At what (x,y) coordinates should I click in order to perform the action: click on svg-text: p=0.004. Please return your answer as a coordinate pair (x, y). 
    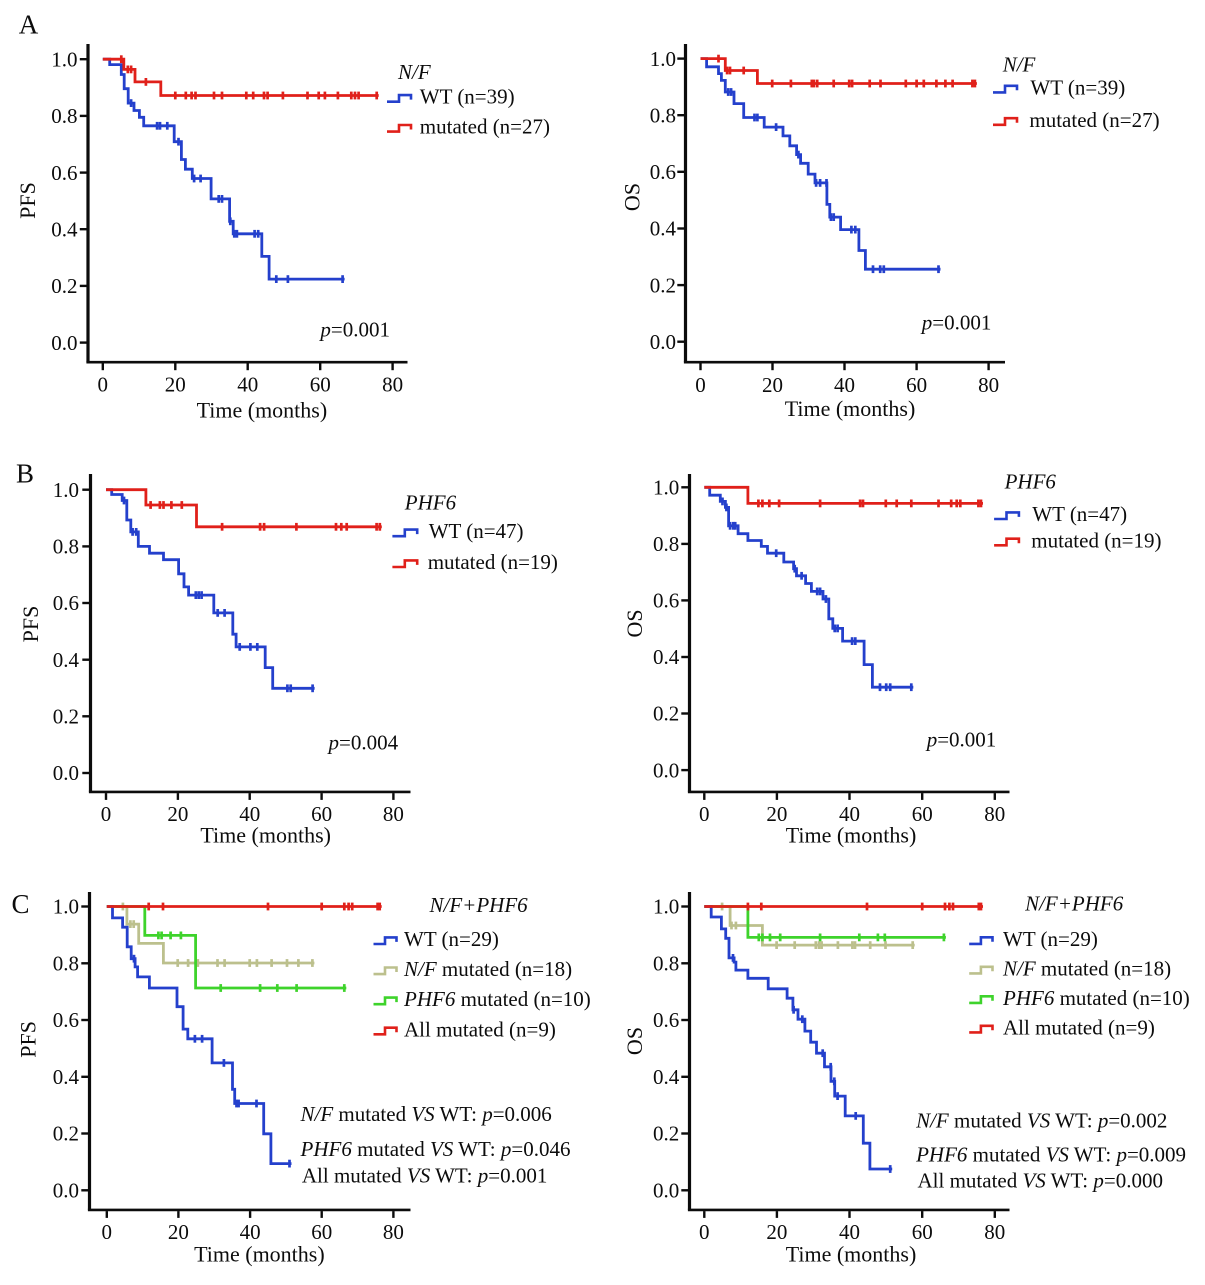
    Looking at the image, I should click on (363, 743).